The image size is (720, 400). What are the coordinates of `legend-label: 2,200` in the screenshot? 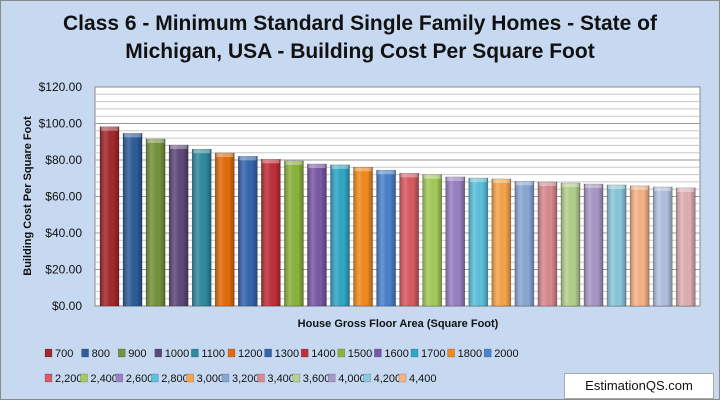 It's located at (69, 379).